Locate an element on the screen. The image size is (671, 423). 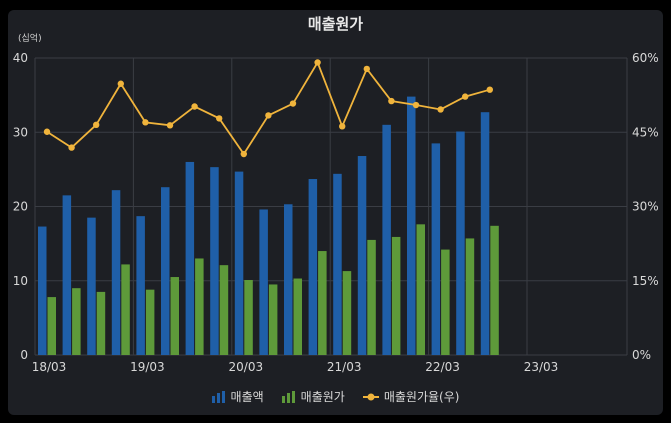
y-right-tick-label: 0% is located at coordinates (641, 355).